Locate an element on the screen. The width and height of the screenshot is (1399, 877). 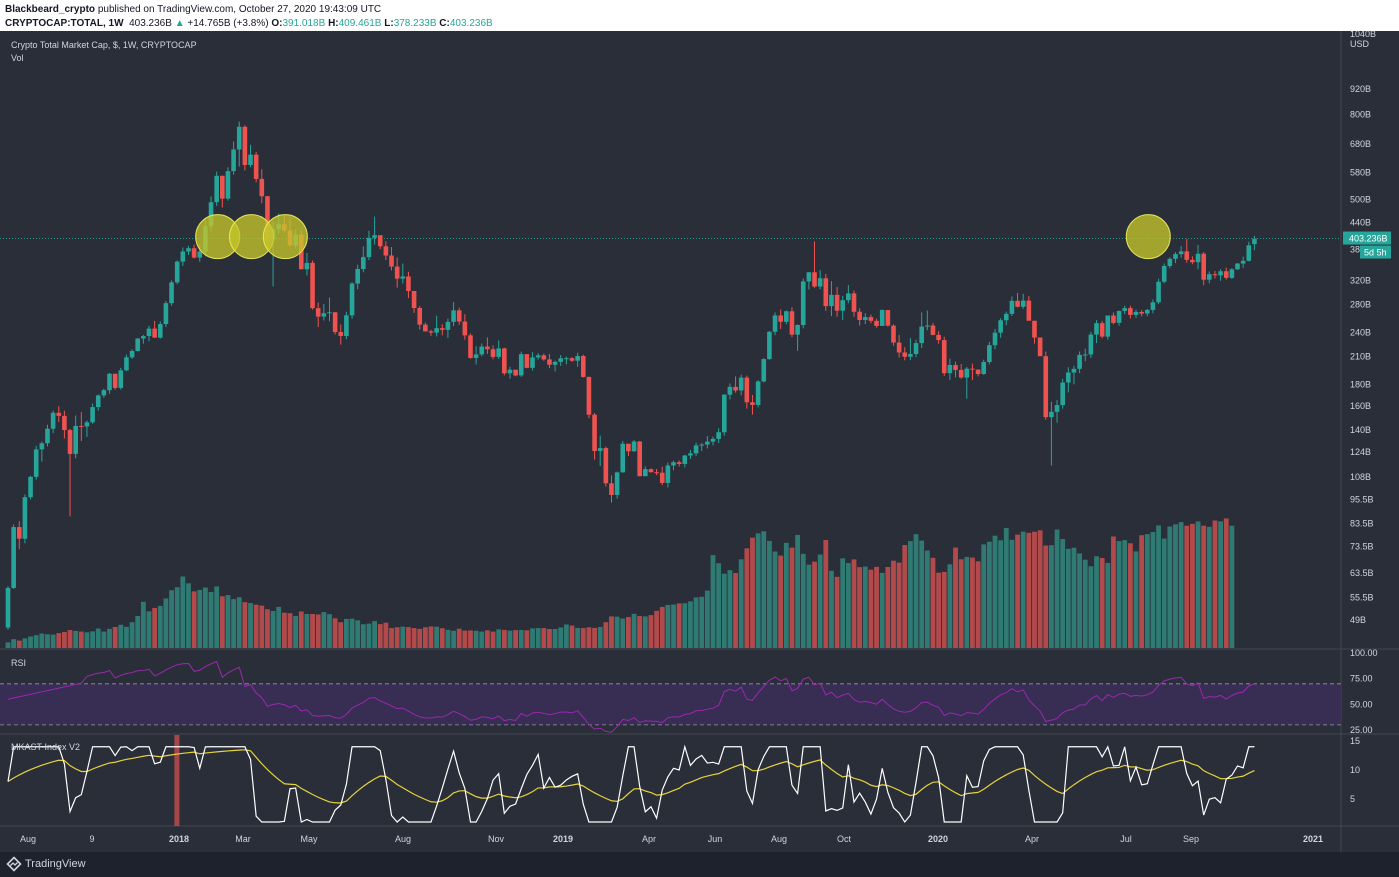
price-axis-label: 240B is located at coordinates (1360, 332).